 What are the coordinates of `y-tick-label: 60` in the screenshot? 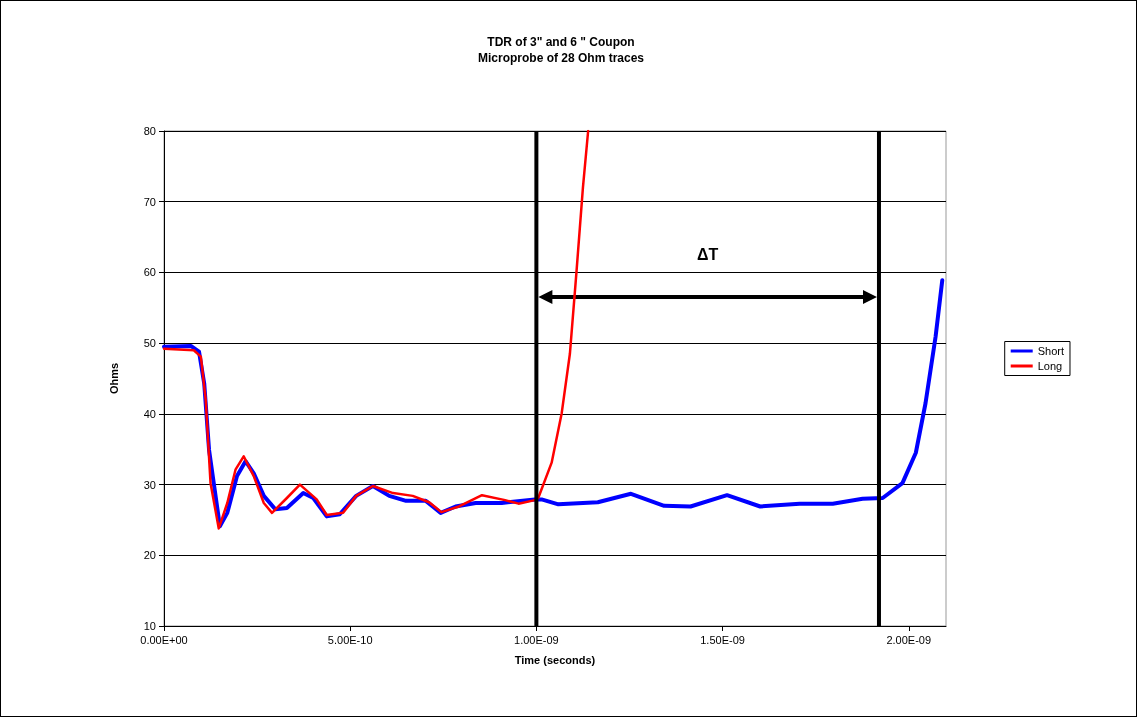 It's located at (149, 272).